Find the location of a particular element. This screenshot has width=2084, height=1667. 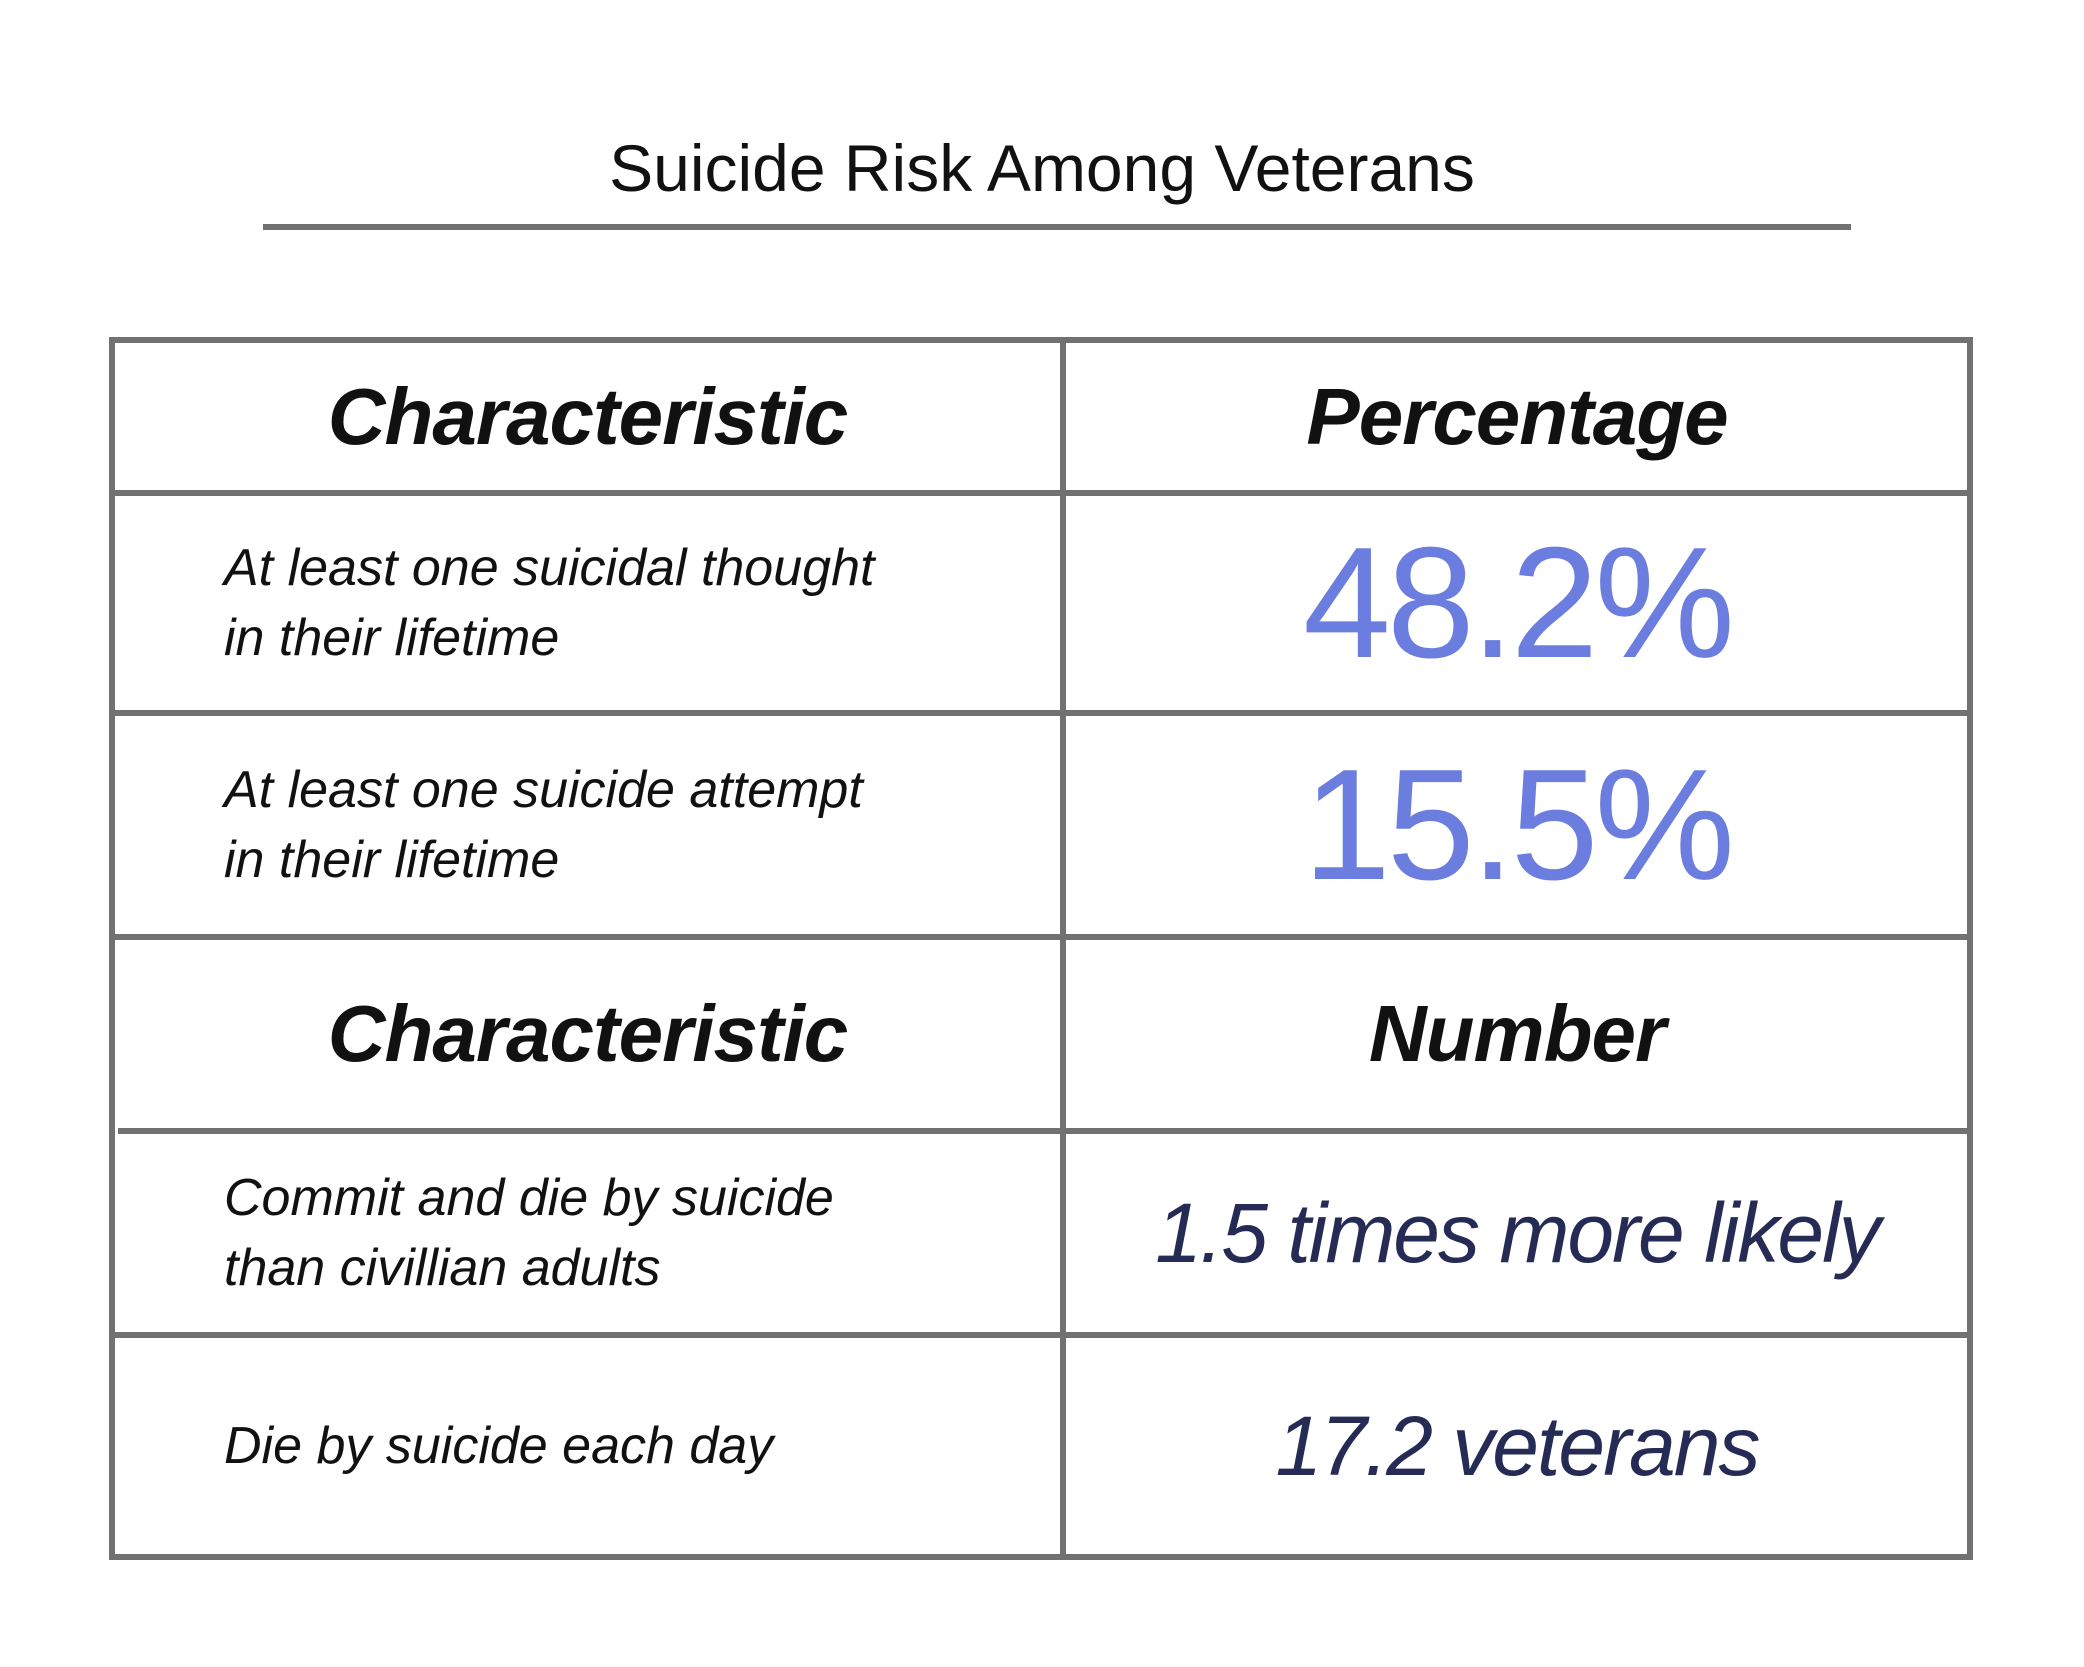

label-line: At least one suicide attempt is located at coordinates (543, 790).